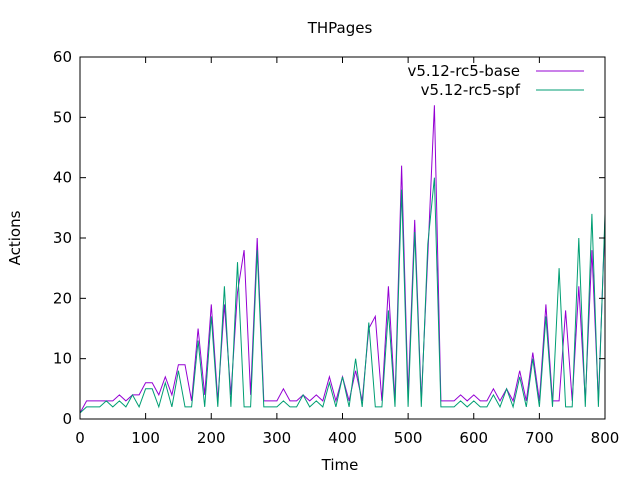 The image size is (640, 480). Describe the element at coordinates (67, 419) in the screenshot. I see `y-tick-label: 0` at that location.